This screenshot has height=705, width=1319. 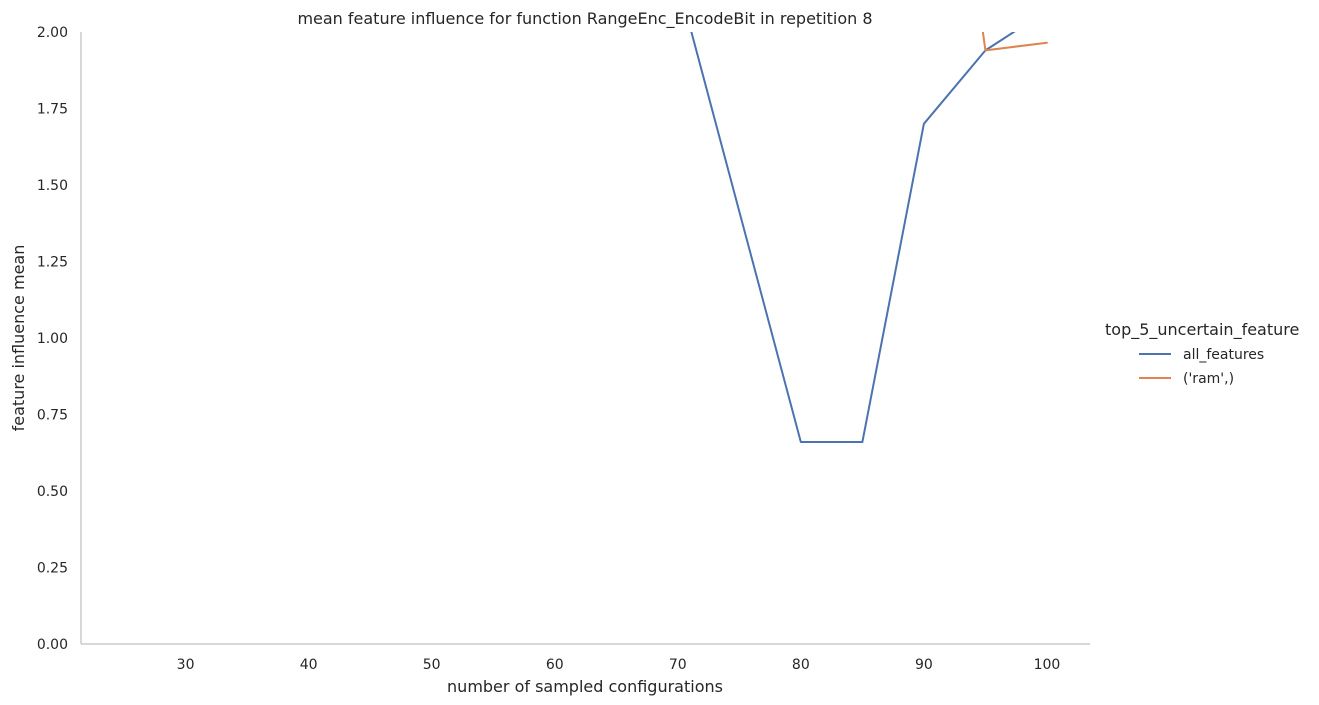 What do you see at coordinates (52, 263) in the screenshot?
I see `y-tick-label: 1.25` at bounding box center [52, 263].